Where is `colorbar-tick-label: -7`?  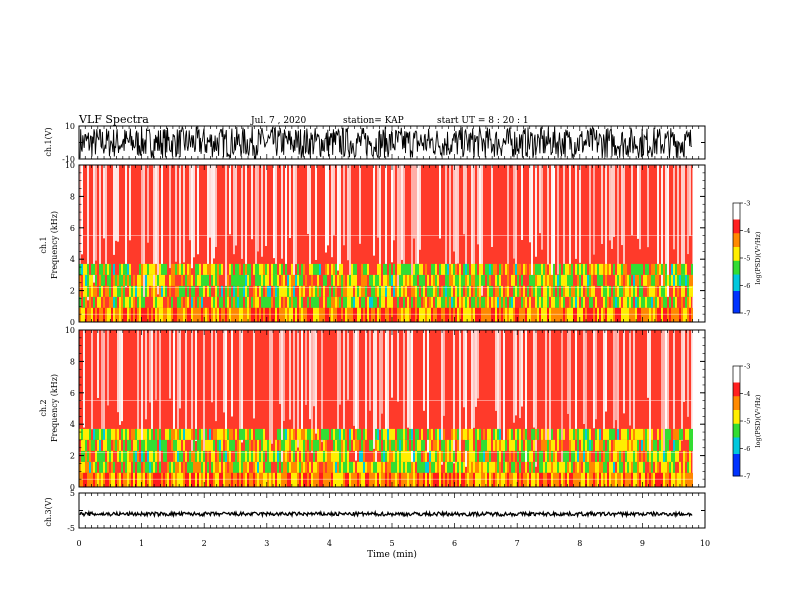 colorbar-tick-label: -7 is located at coordinates (747, 314).